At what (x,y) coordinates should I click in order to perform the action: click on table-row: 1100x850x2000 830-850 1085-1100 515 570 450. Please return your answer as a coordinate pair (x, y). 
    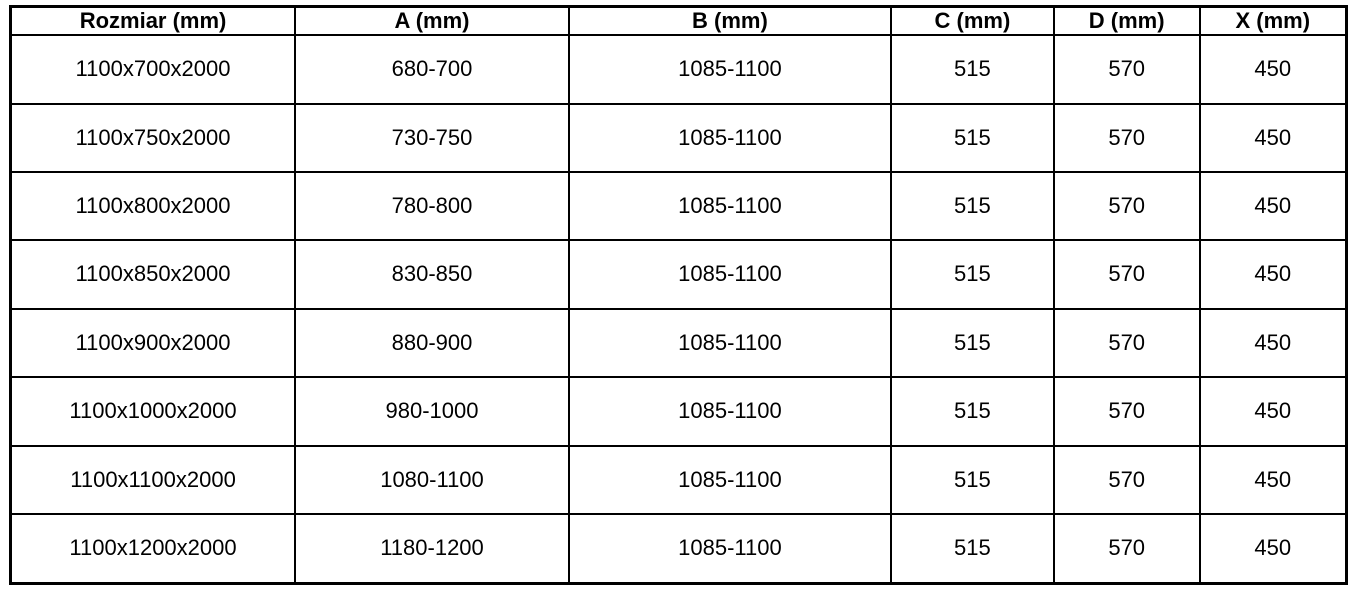
    Looking at the image, I should click on (678, 274).